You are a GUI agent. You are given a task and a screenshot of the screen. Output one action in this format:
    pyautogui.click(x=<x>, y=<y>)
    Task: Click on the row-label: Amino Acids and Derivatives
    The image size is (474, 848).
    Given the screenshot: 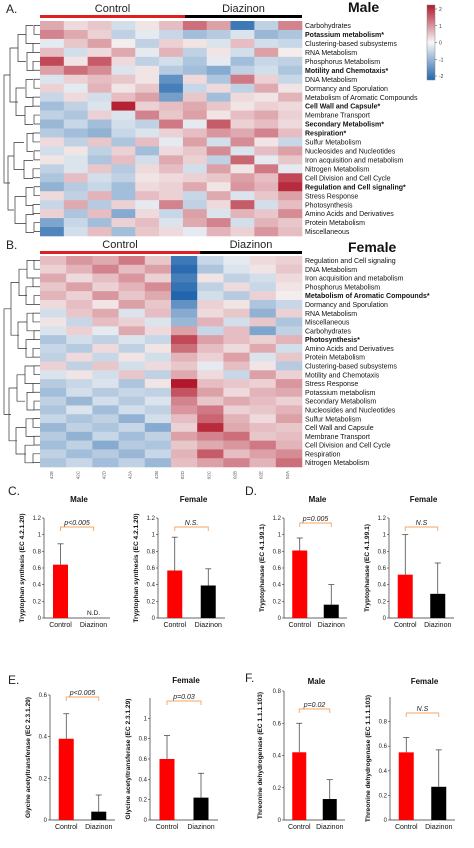 What is the action you would take?
    pyautogui.click(x=349, y=349)
    